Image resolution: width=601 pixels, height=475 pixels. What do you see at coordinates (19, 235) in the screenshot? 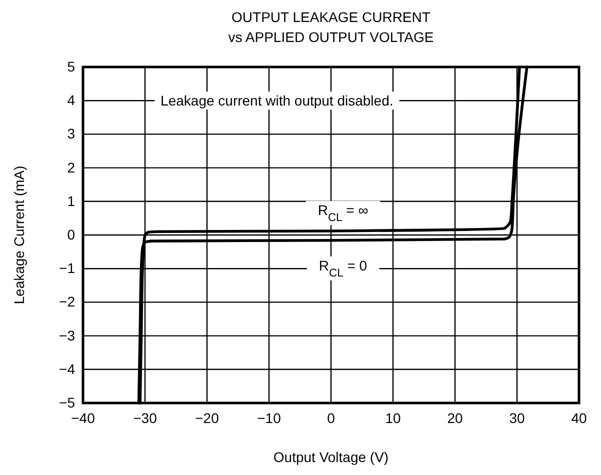
I see `y-axis-title: Leakage Current (mA)` at bounding box center [19, 235].